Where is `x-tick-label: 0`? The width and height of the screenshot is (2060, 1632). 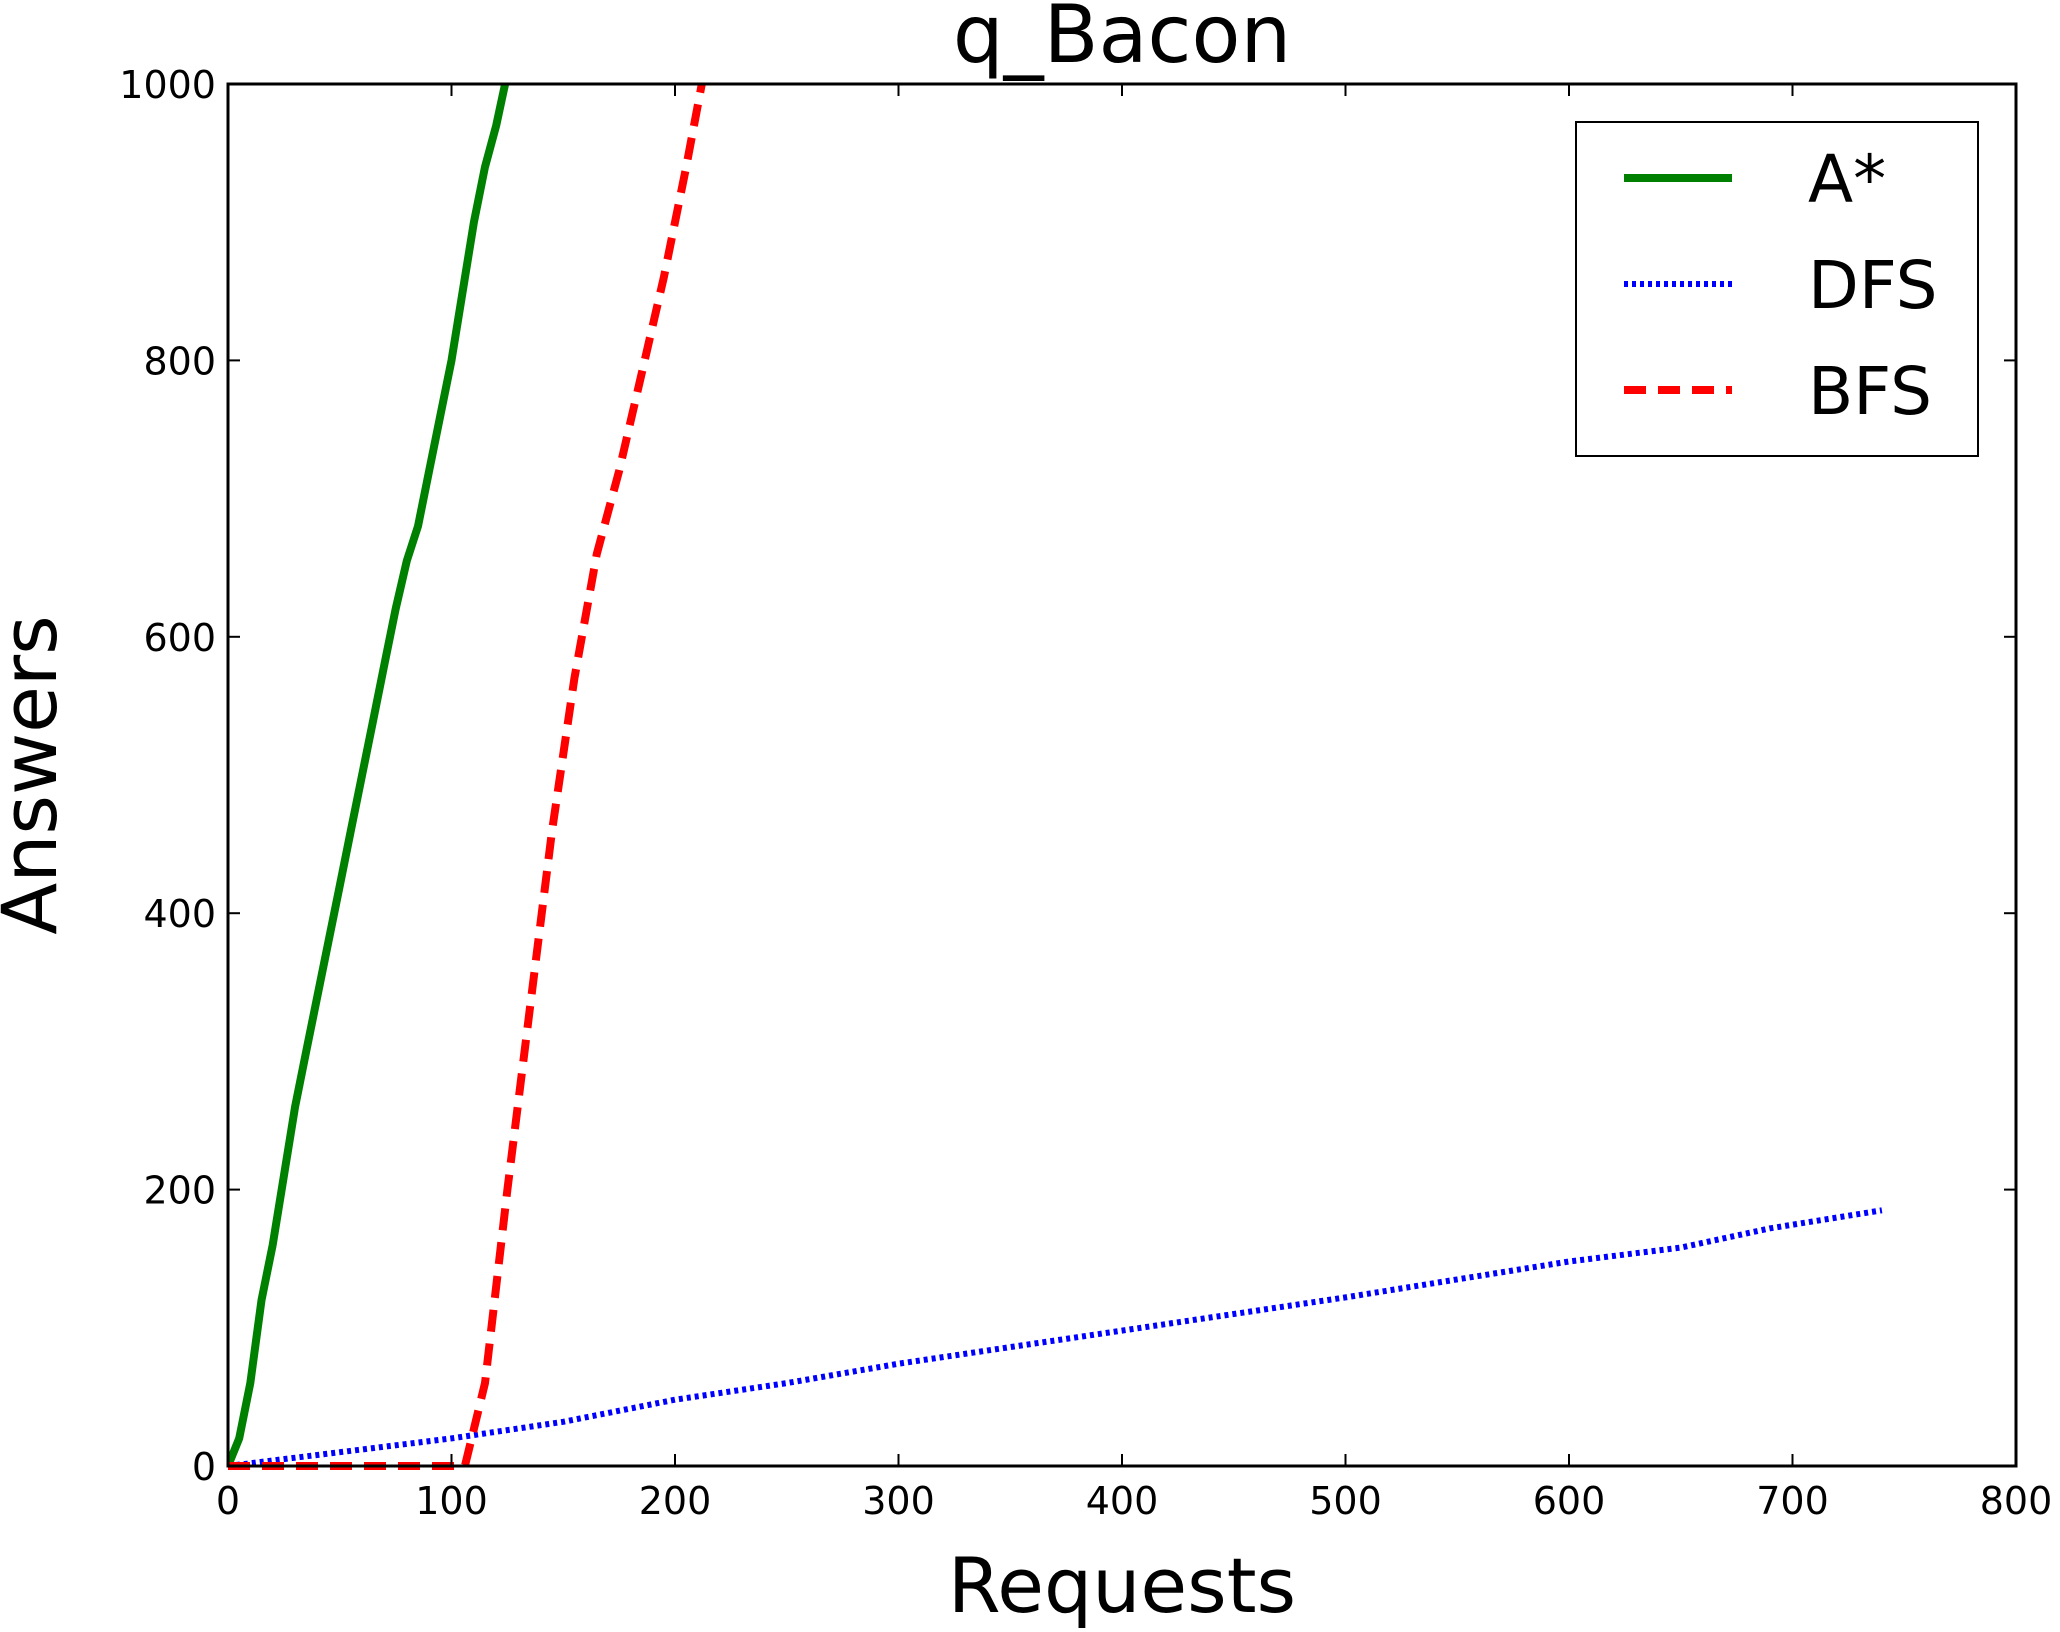 x-tick-label: 0 is located at coordinates (228, 1501).